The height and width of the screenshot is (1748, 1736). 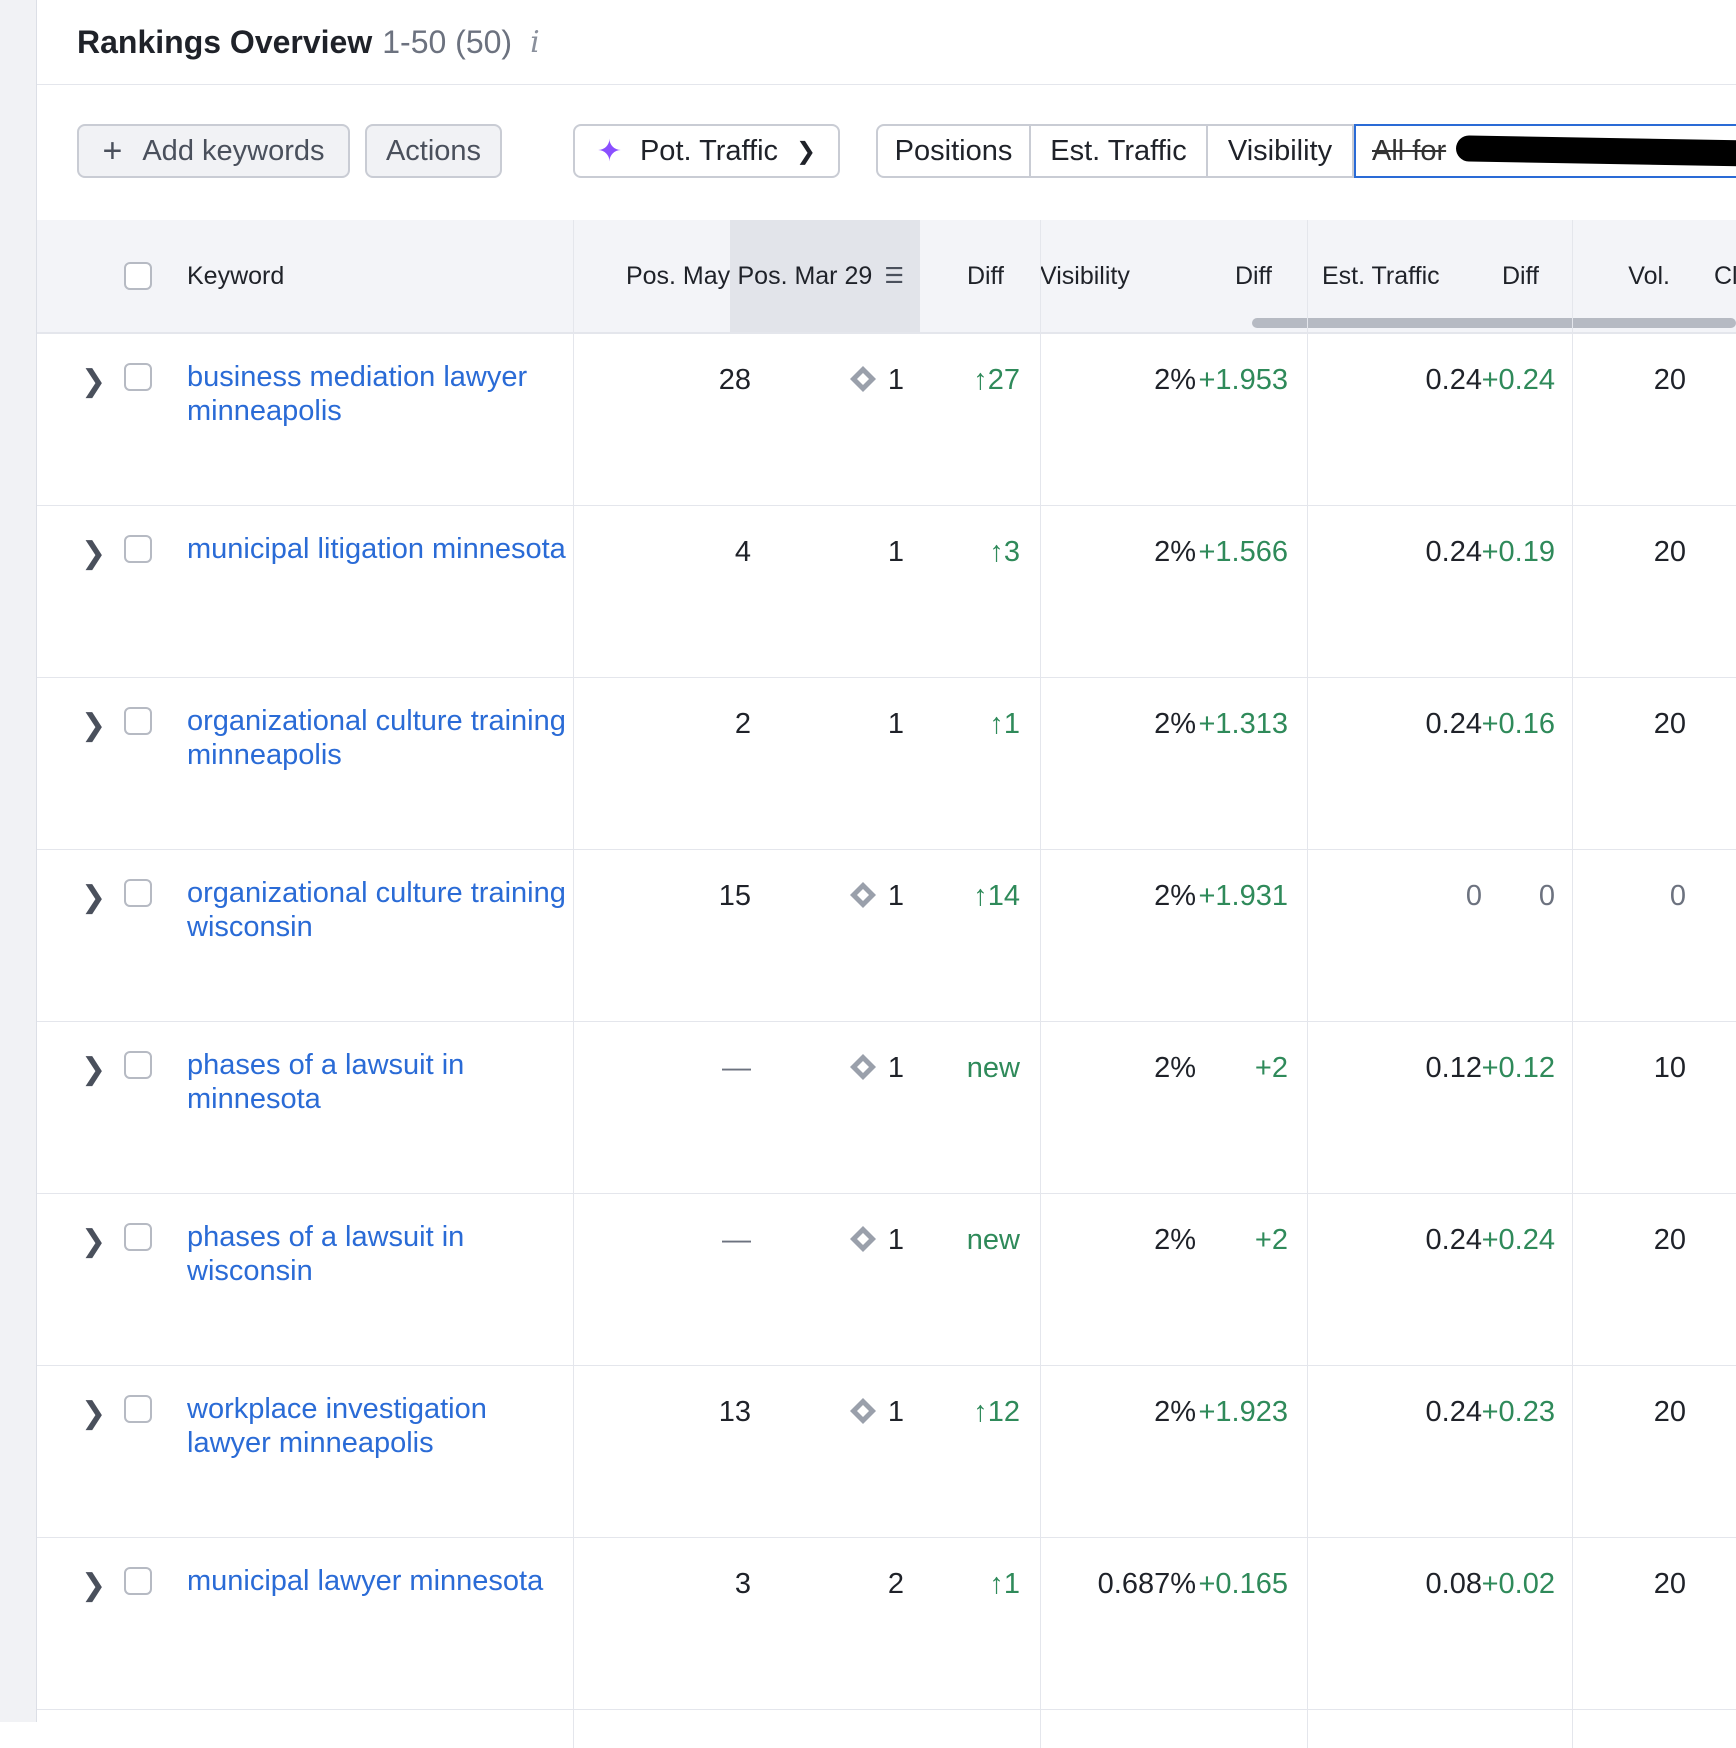 What do you see at coordinates (433, 151) in the screenshot?
I see `actions-button: Actions` at bounding box center [433, 151].